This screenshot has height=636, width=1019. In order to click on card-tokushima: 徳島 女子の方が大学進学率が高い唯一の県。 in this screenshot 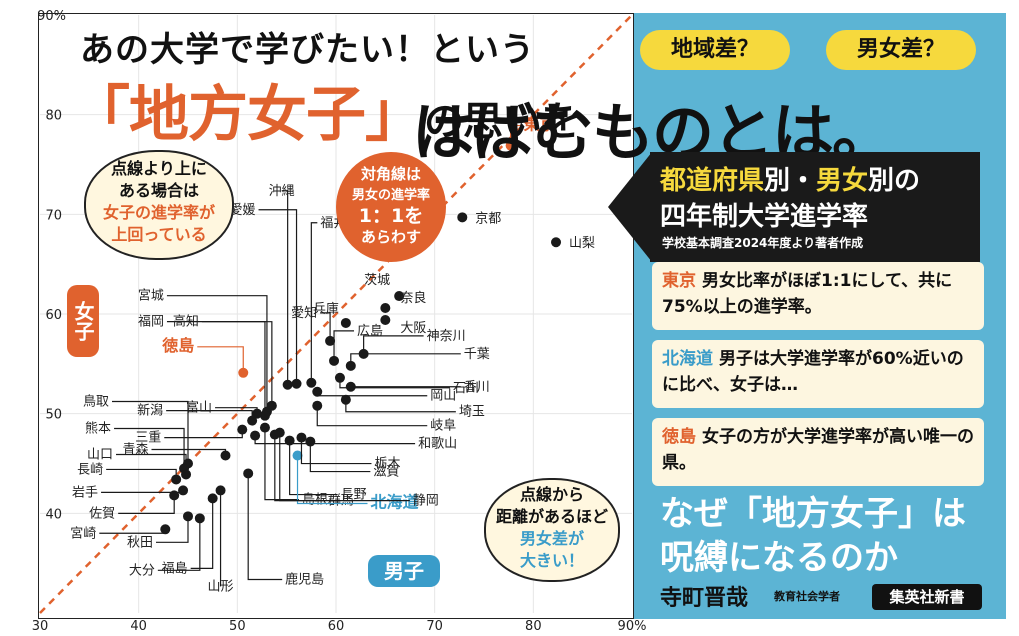, I will do `click(818, 452)`.